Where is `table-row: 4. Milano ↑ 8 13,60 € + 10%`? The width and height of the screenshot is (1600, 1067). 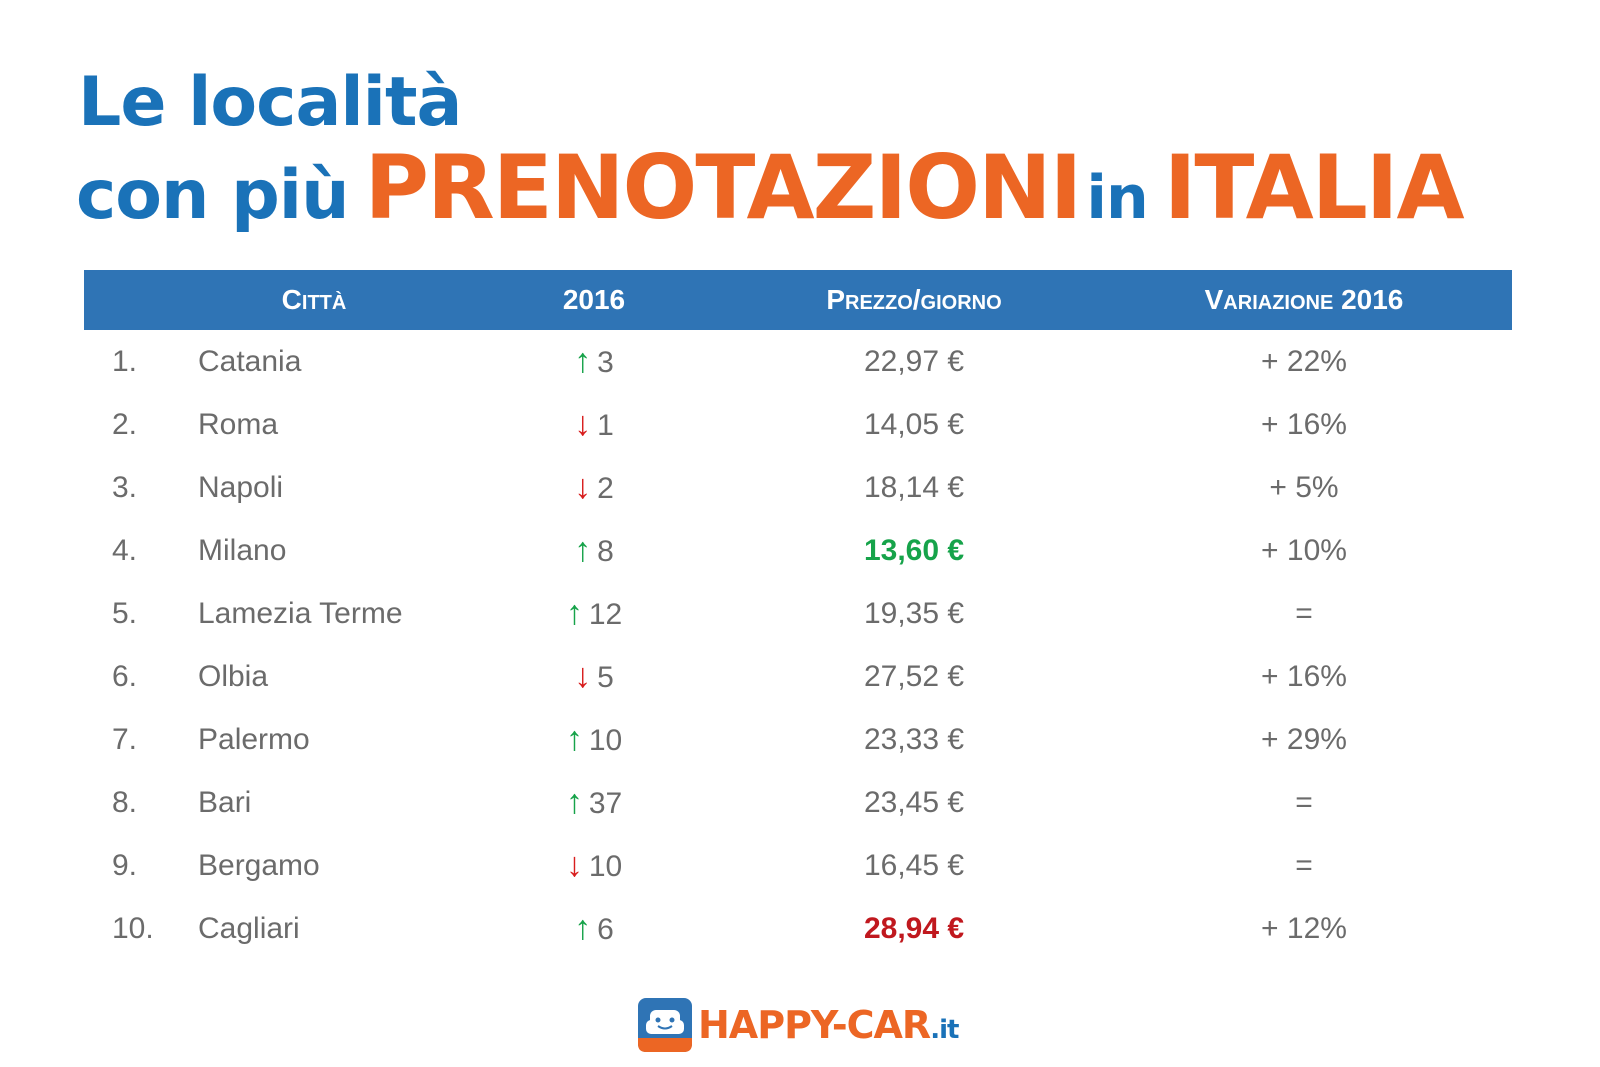 table-row: 4. Milano ↑ 8 13,60 € + 10% is located at coordinates (798, 550).